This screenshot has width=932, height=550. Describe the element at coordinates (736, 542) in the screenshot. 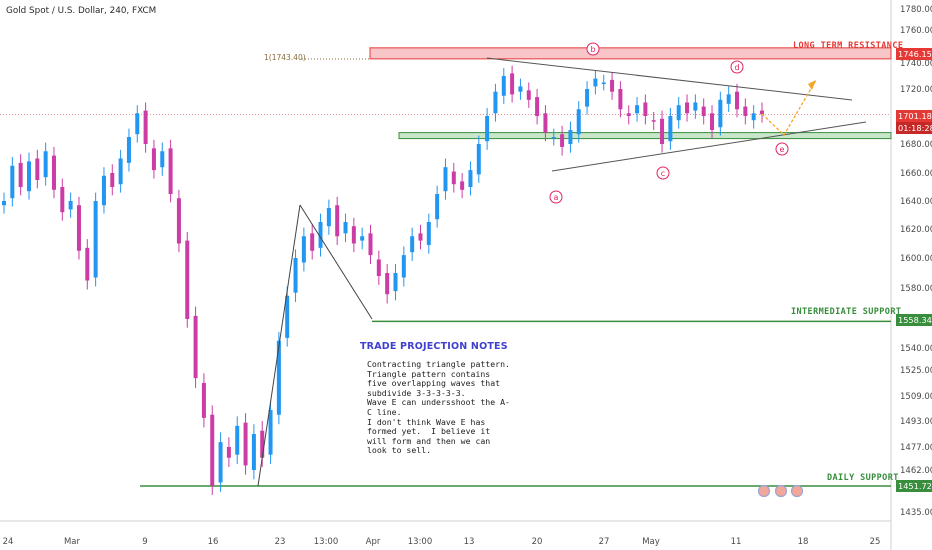

I see `x-tick-label: 11` at that location.